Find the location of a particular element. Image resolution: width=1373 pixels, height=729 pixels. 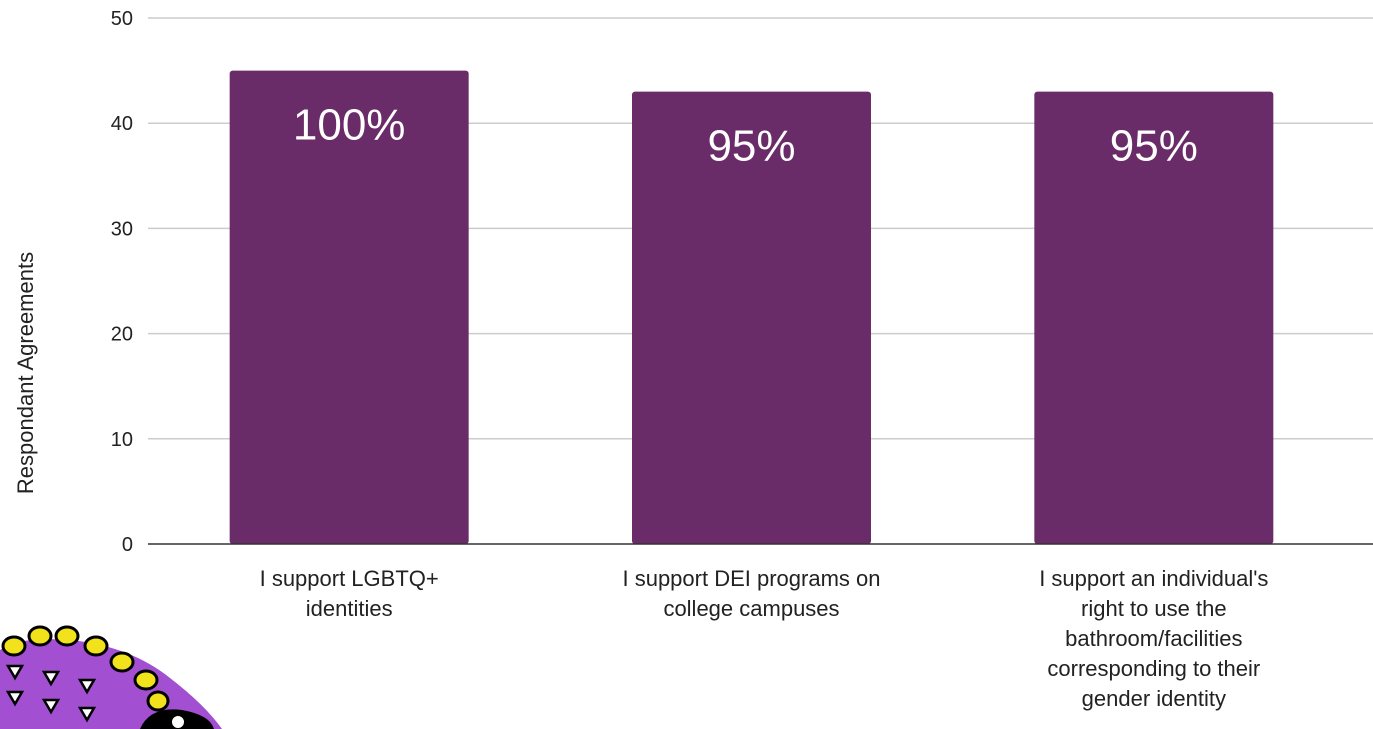

y-axis-ticks: 0 10 20 30 40 50 is located at coordinates (122, 282).